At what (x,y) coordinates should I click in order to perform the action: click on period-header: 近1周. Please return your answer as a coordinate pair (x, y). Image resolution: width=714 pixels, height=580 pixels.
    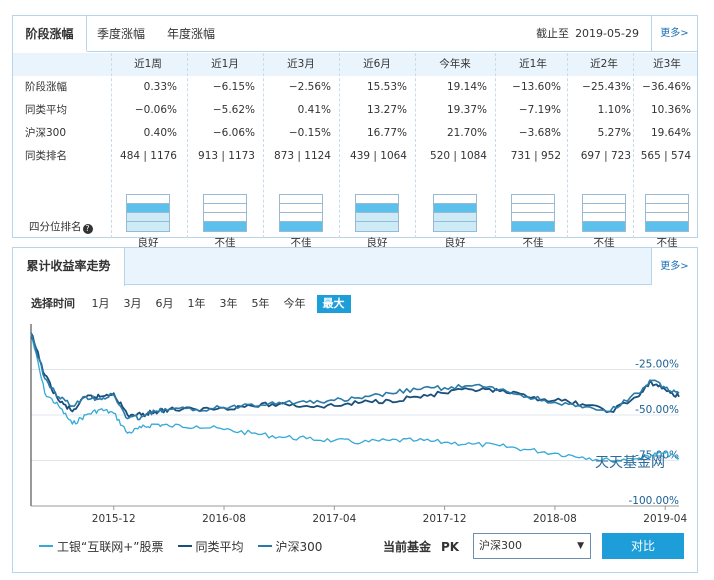
    Looking at the image, I should click on (148, 64).